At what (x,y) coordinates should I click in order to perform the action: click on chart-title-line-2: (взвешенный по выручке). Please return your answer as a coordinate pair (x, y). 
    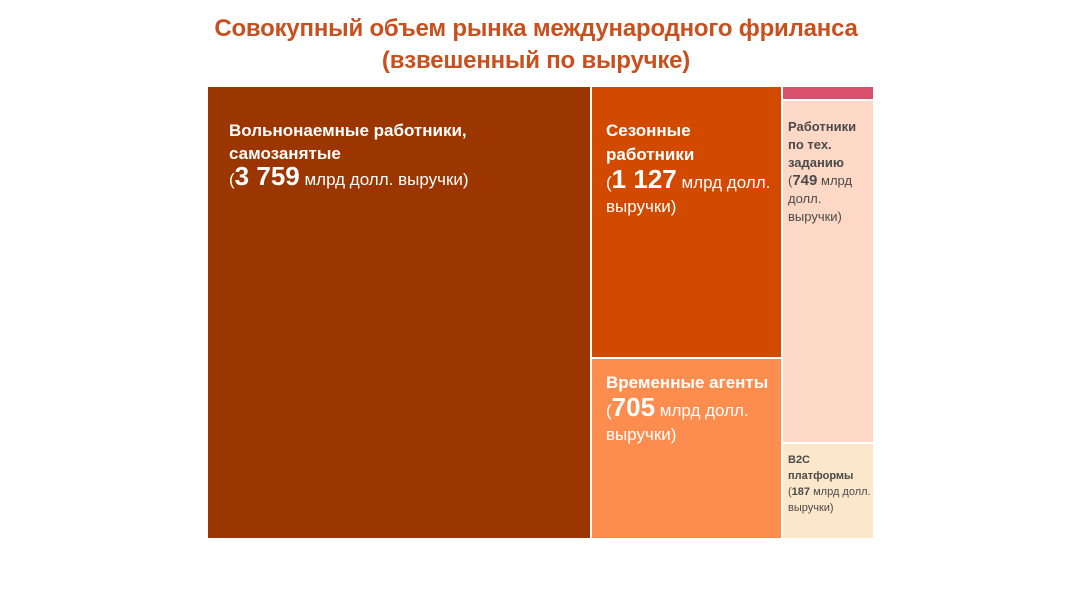
    Looking at the image, I should click on (536, 60).